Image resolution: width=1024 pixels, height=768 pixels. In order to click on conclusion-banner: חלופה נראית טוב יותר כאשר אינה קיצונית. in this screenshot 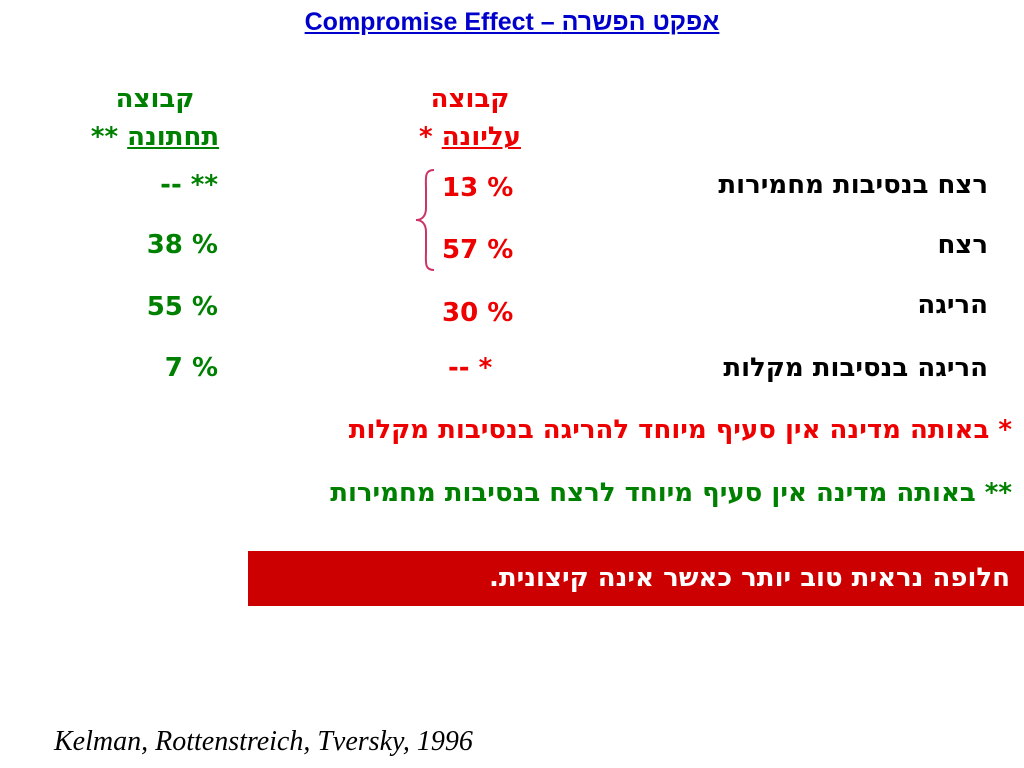, I will do `click(636, 578)`.